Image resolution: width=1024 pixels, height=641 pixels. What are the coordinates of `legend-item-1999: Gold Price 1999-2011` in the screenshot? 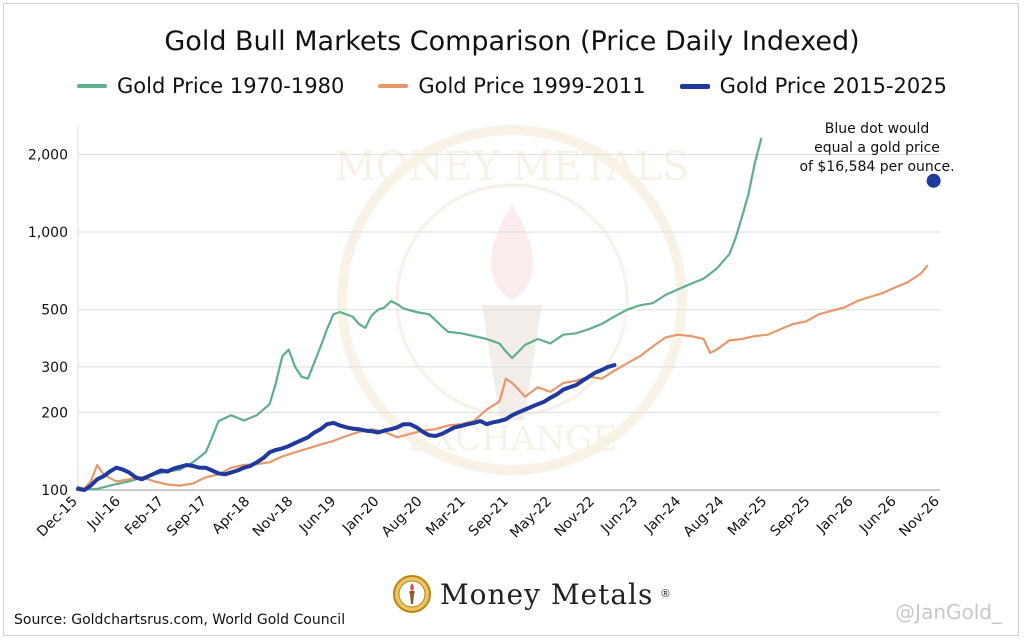 It's located at (512, 86).